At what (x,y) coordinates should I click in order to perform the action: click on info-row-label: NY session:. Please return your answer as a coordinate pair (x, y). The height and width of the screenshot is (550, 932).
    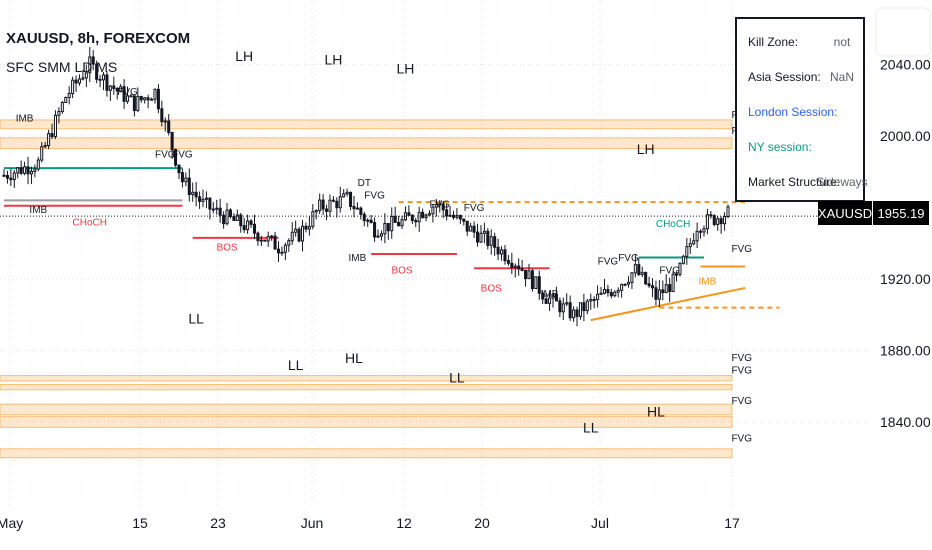
    Looking at the image, I should click on (780, 147).